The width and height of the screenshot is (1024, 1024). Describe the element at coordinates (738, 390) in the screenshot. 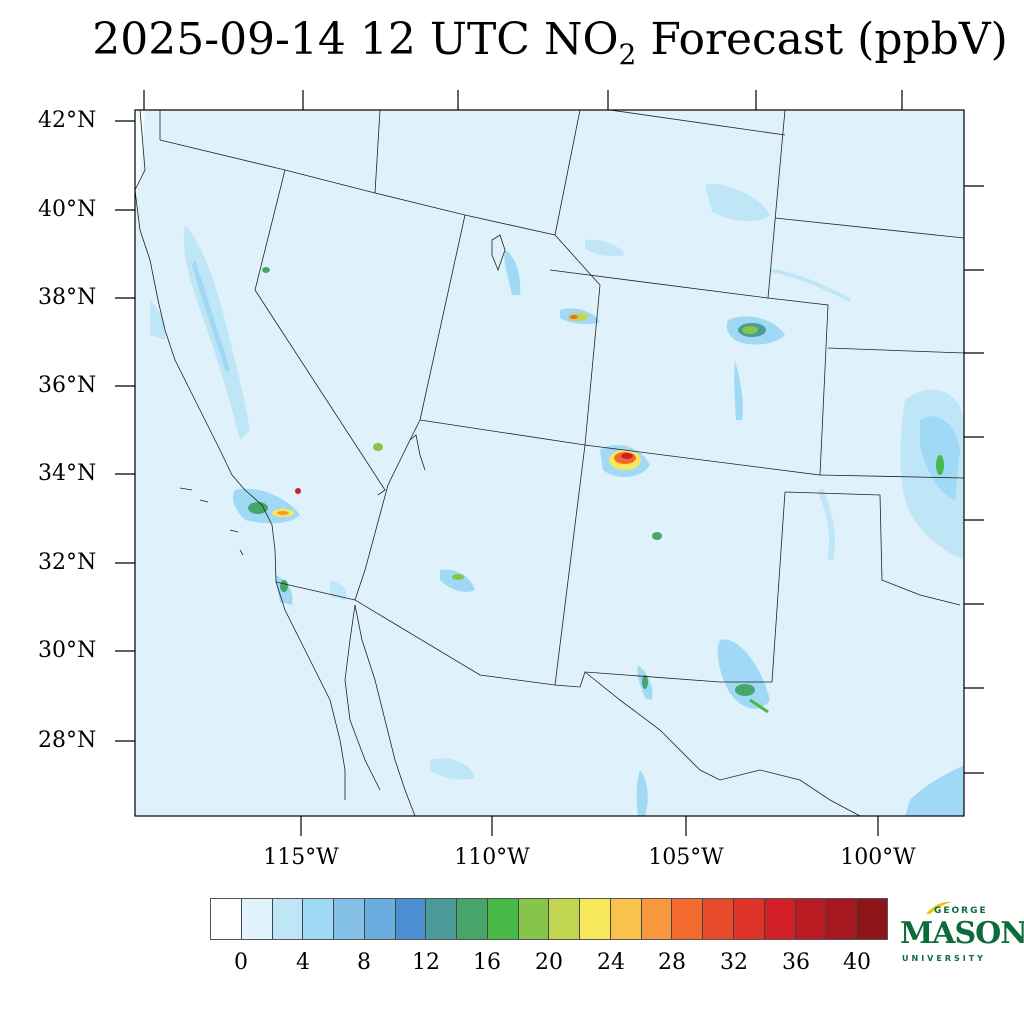

I see `plume-front-range` at that location.